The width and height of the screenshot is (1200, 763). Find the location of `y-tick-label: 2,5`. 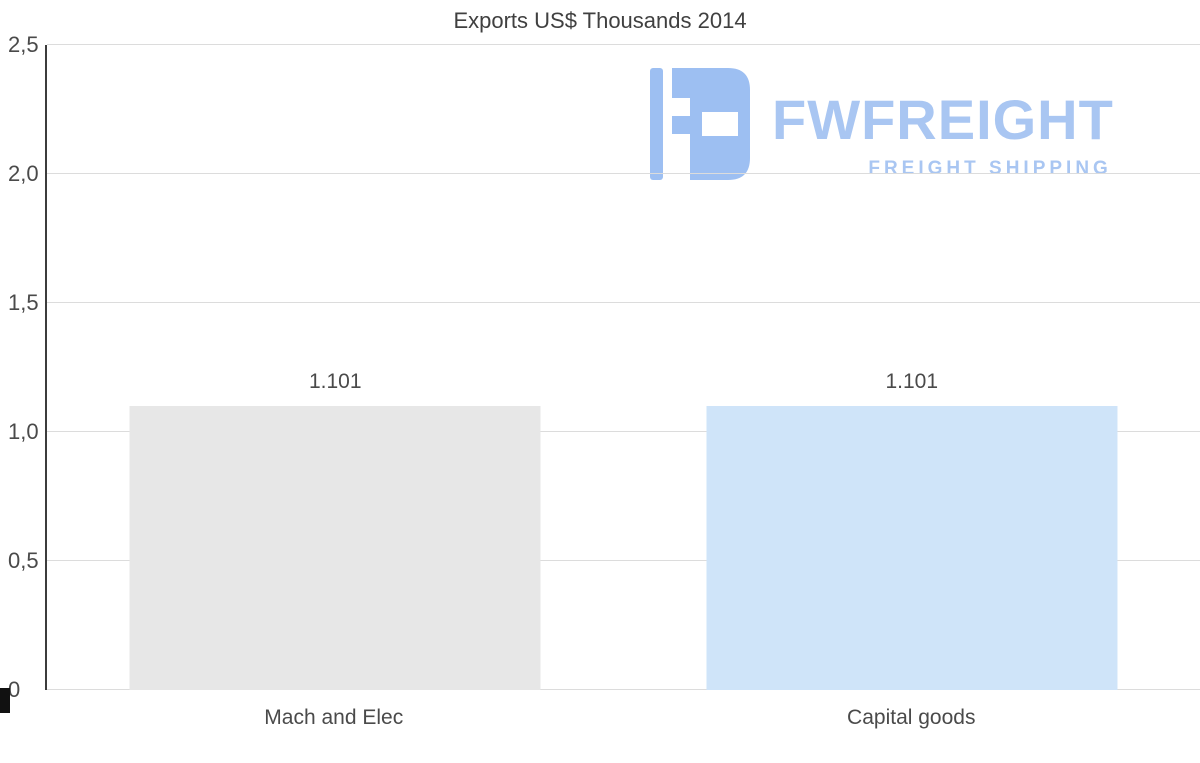

y-tick-label: 2,5 is located at coordinates (23, 44).